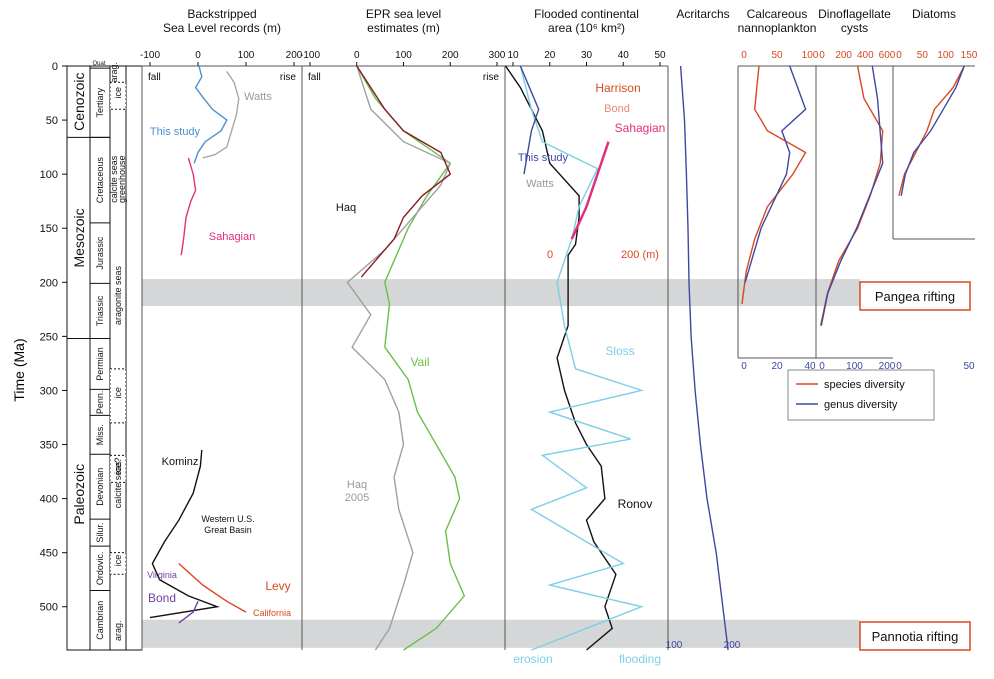 The width and height of the screenshot is (994, 679). What do you see at coordinates (550, 255) in the screenshot?
I see `annotation-label: 0` at bounding box center [550, 255].